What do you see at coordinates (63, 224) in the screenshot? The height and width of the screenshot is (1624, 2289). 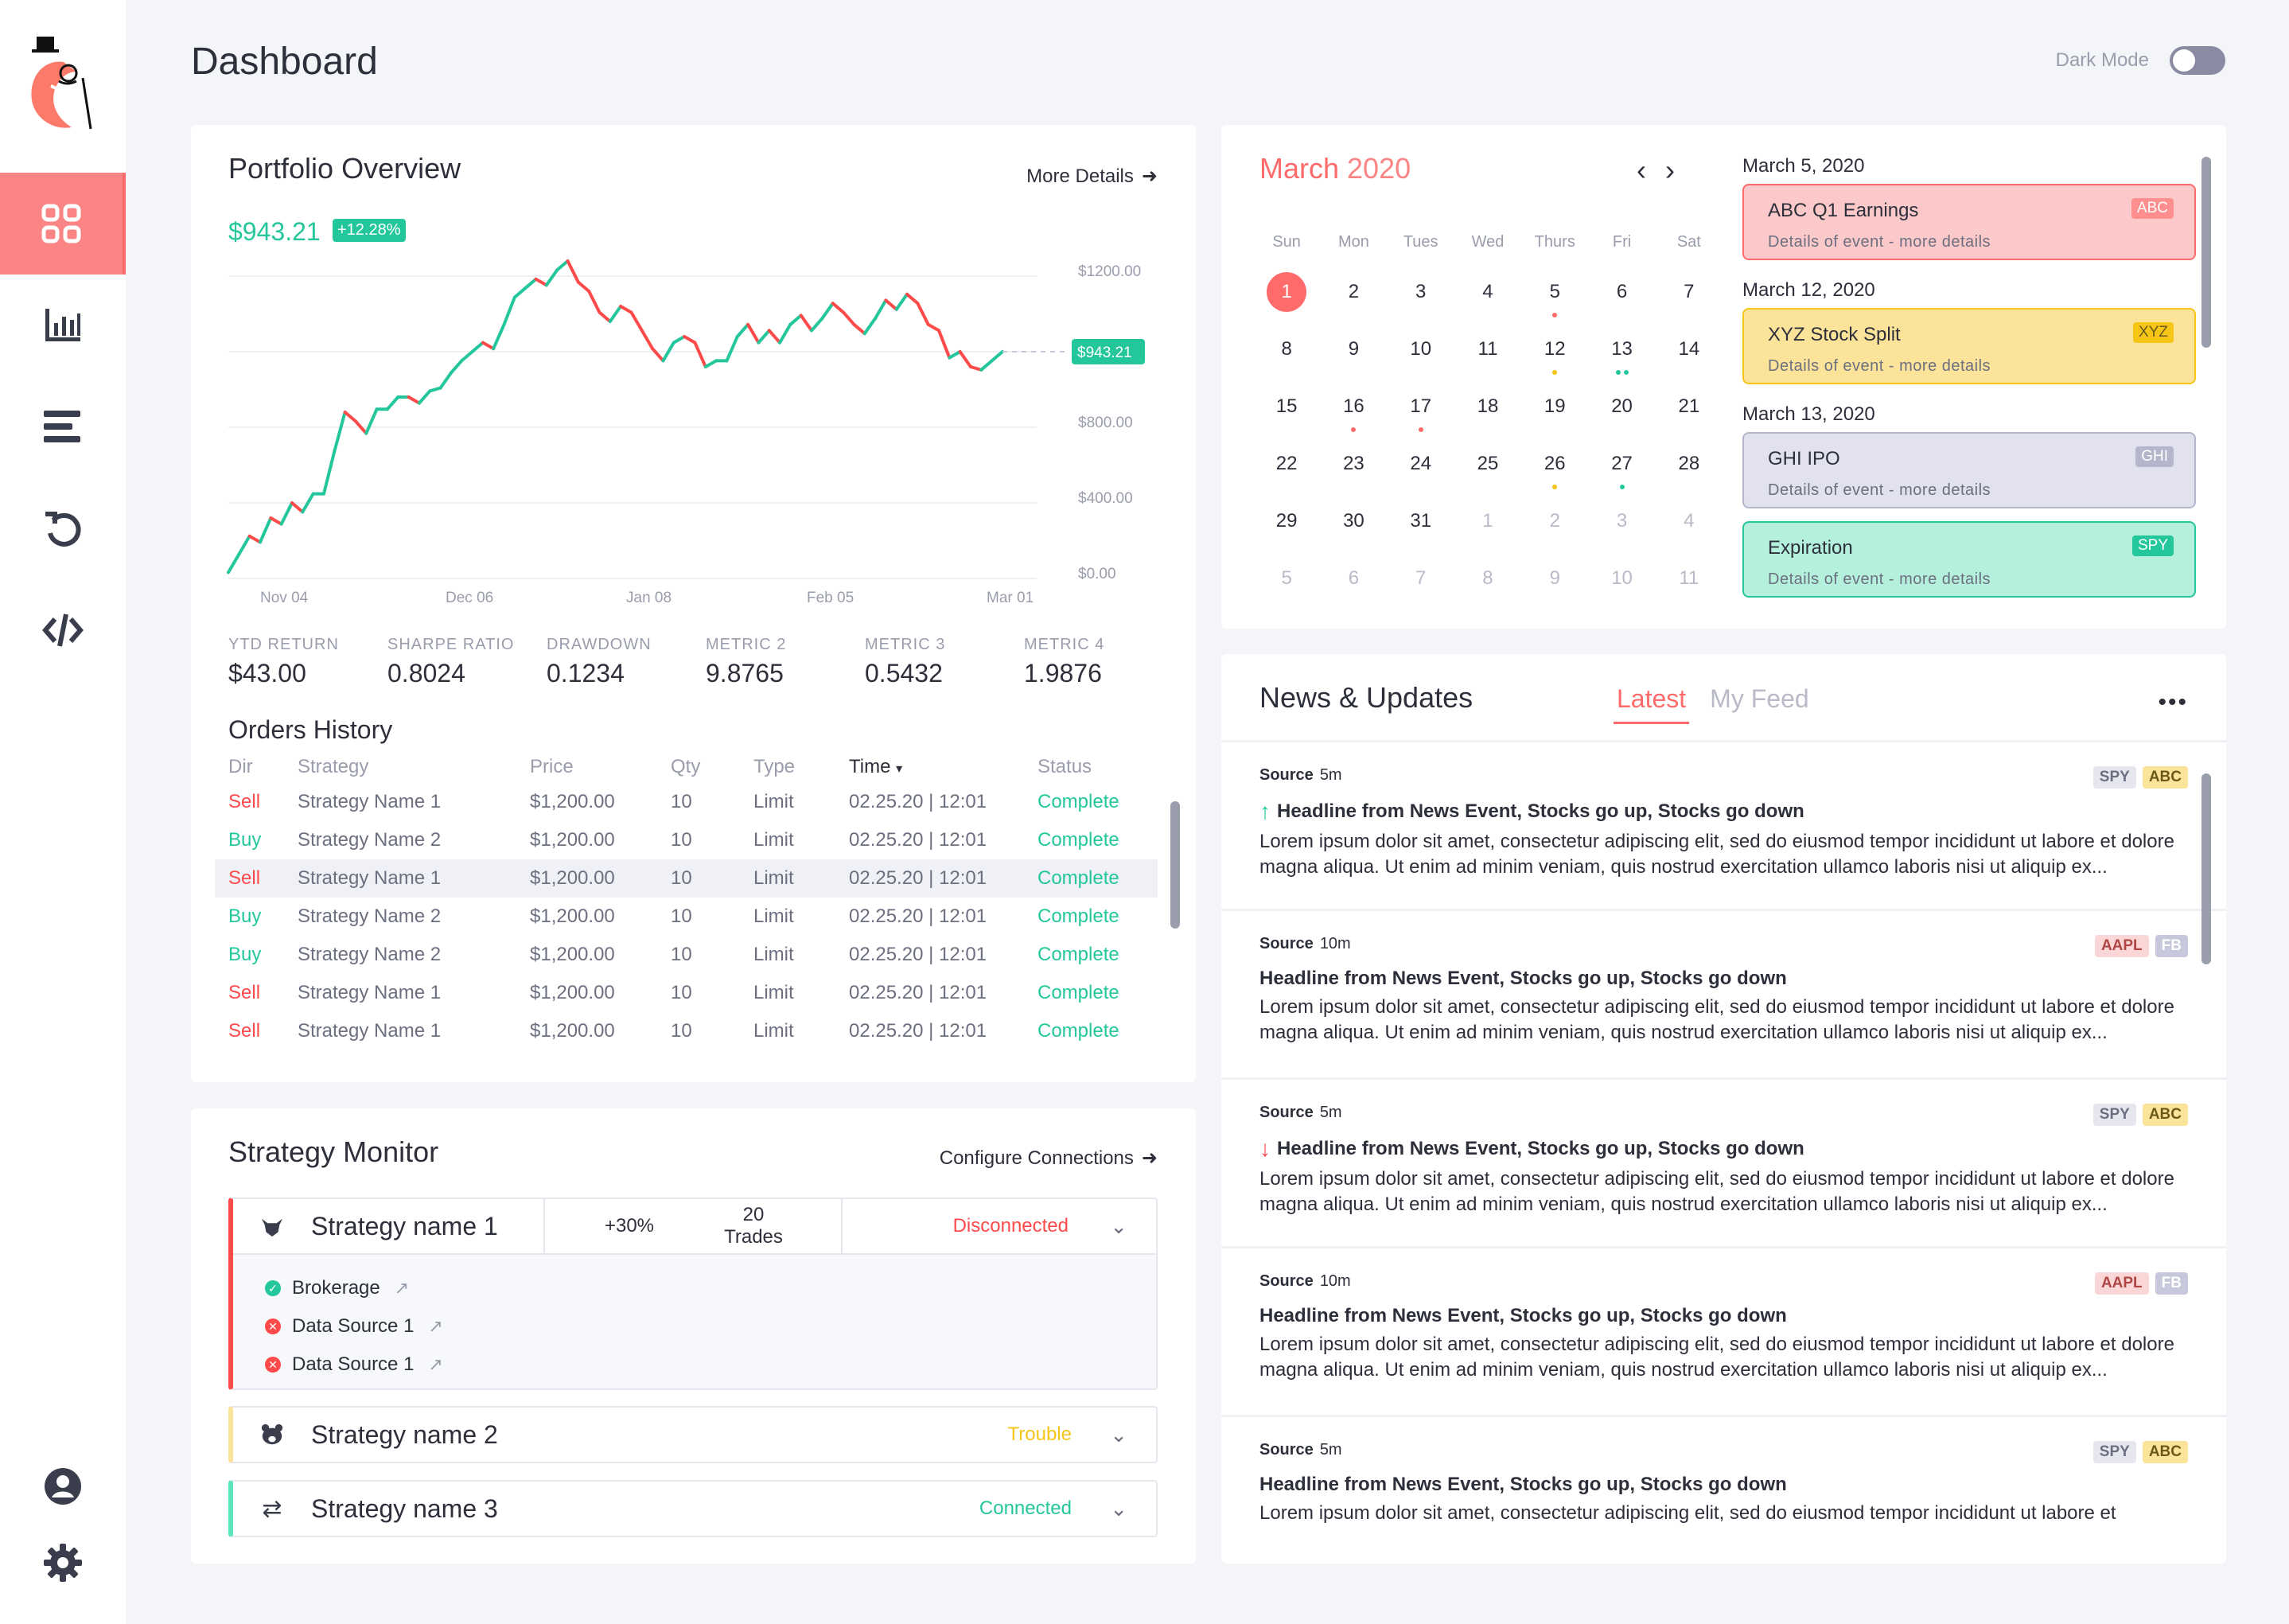 I see `nav-dashboard` at bounding box center [63, 224].